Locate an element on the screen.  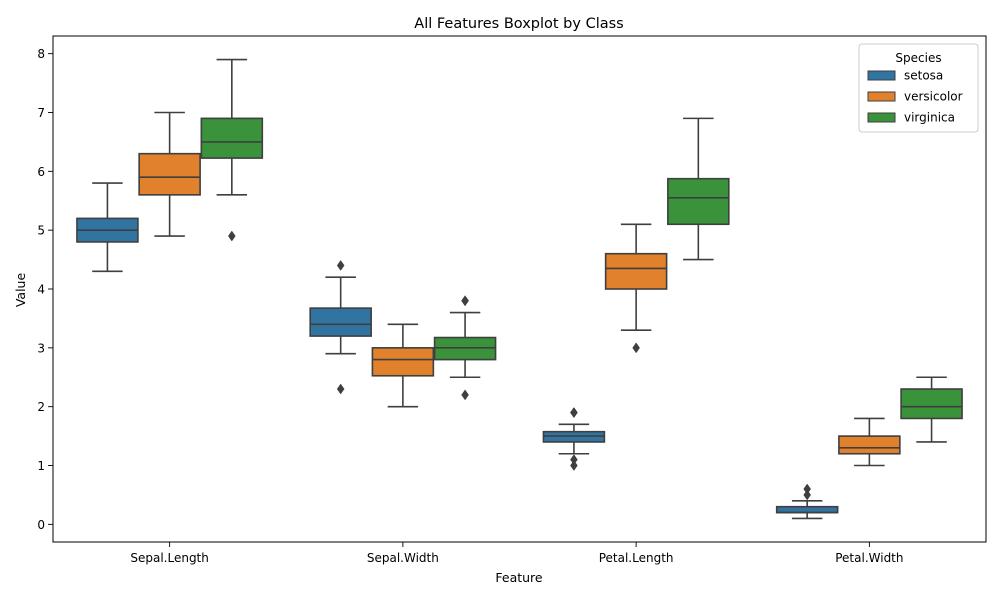
legend-label-versicolor: versicolor is located at coordinates (933, 97).